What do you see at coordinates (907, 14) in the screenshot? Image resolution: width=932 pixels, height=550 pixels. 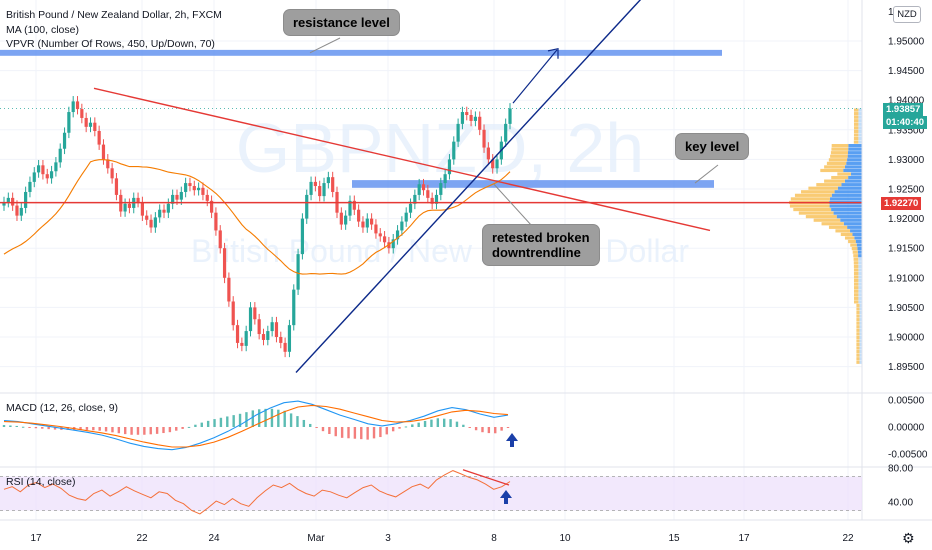 I see `currency-button: NZD` at bounding box center [907, 14].